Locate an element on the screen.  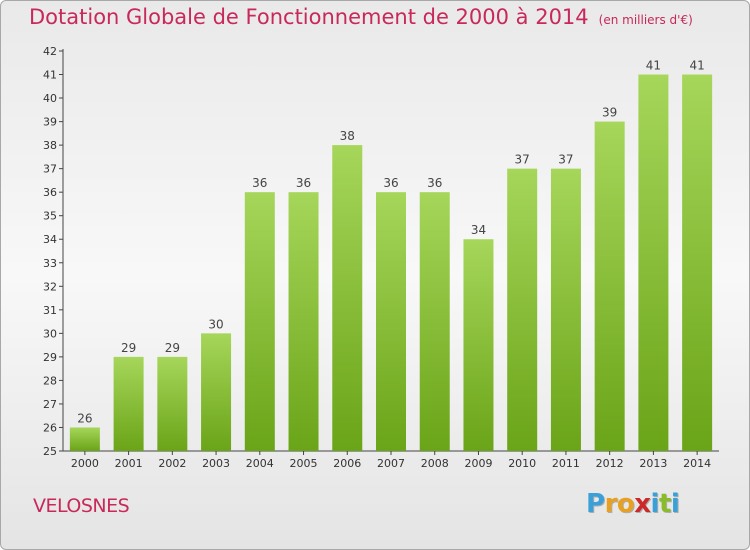
logo-letter: t is located at coordinates (664, 504).